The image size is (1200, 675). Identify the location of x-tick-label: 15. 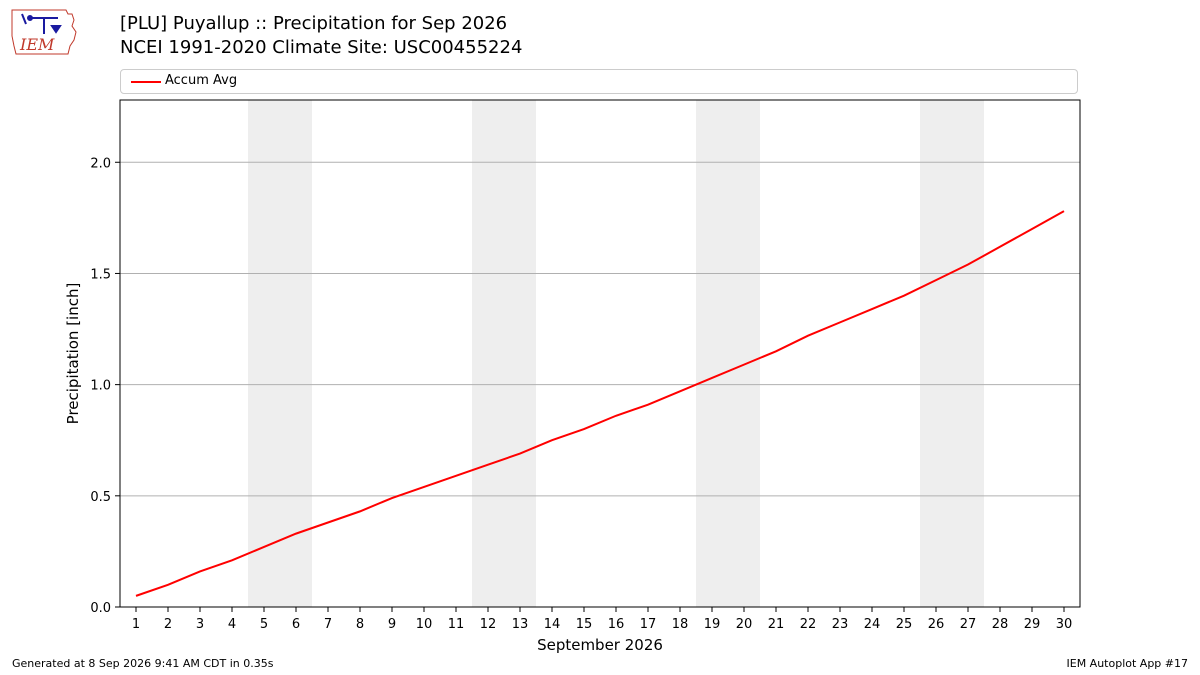
(584, 624).